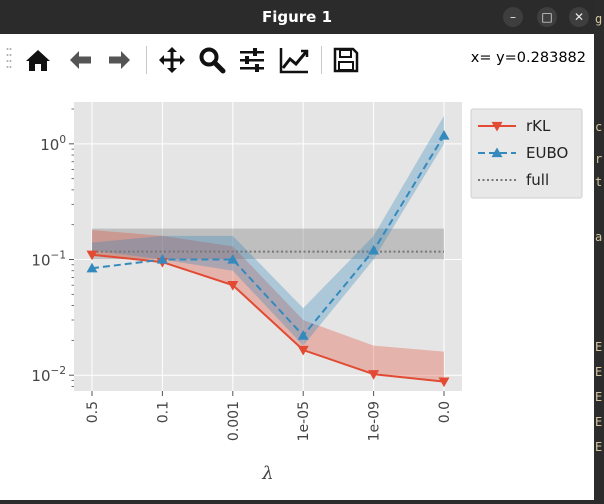 Image resolution: width=604 pixels, height=504 pixels. I want to click on y-tick-label: 10⁻², so click(48, 375).